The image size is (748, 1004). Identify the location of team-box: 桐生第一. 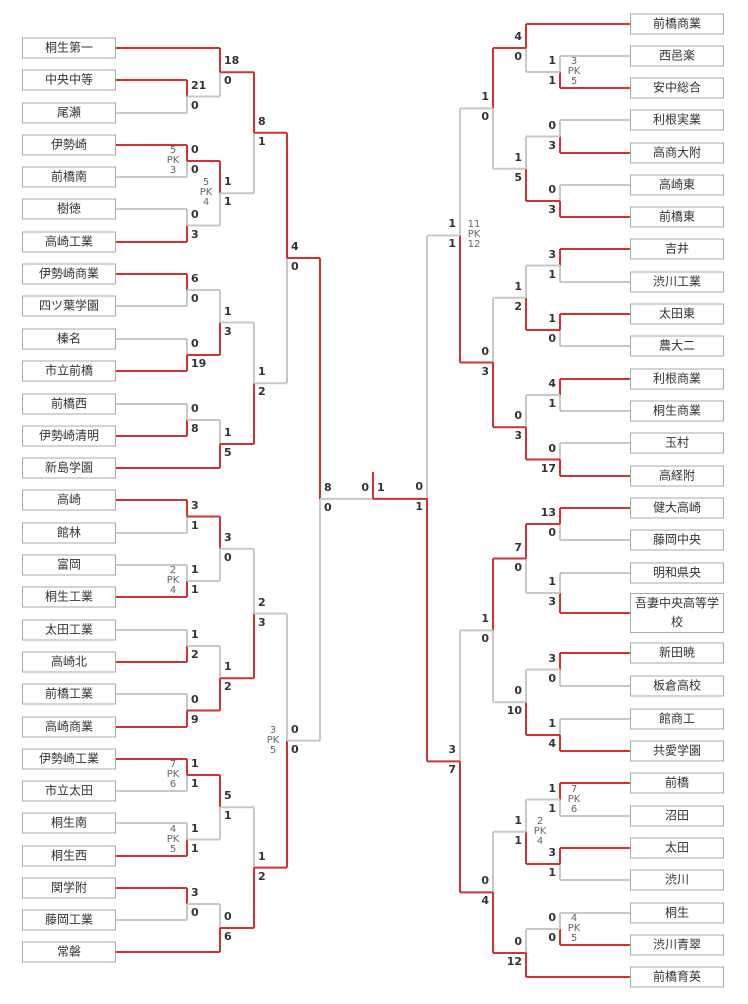
(69, 48).